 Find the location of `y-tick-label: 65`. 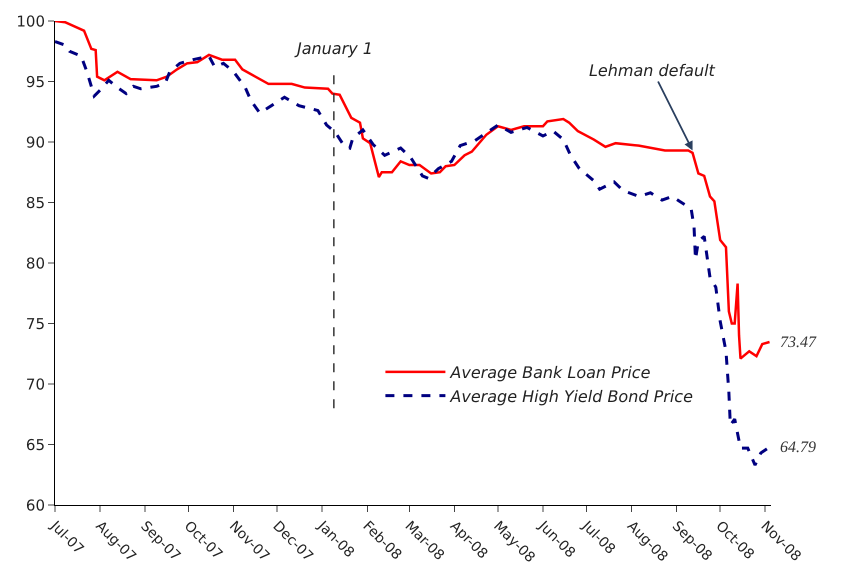

y-tick-label: 65 is located at coordinates (35, 445).